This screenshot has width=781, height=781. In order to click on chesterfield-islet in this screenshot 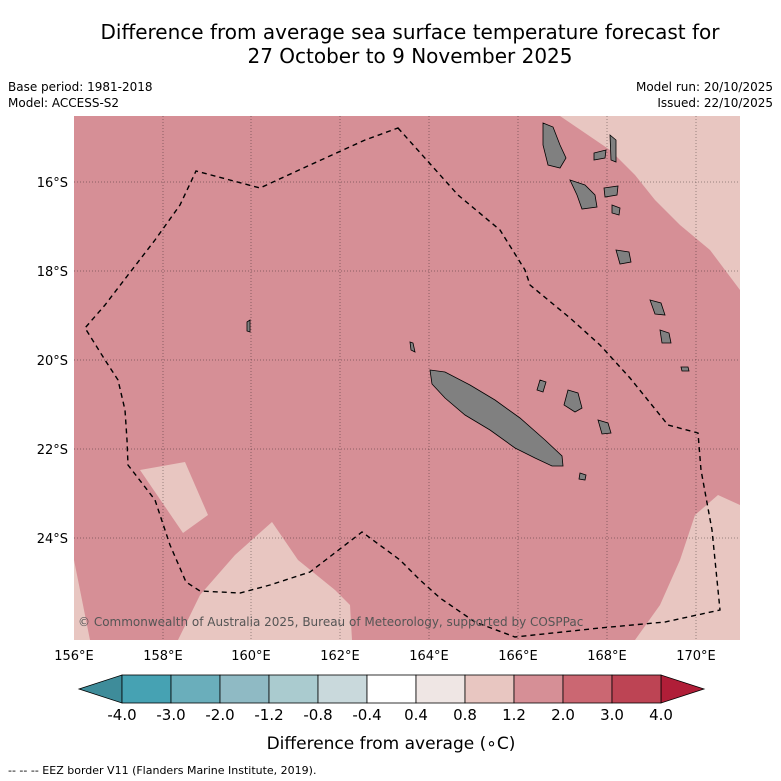, I will do `click(248, 326)`.